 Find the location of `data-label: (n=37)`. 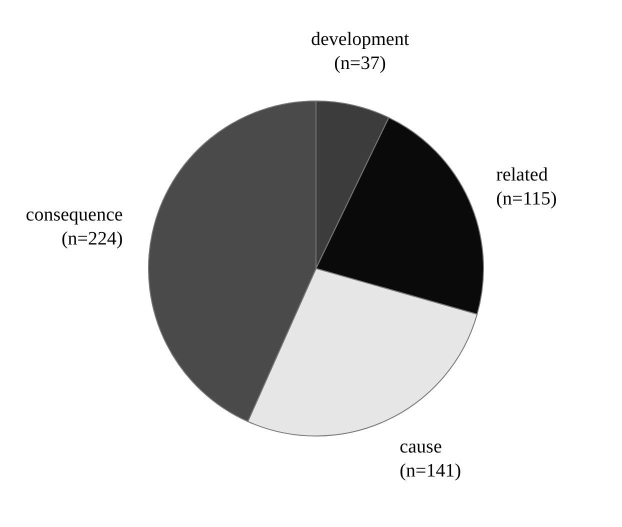

data-label: (n=37) is located at coordinates (360, 63).